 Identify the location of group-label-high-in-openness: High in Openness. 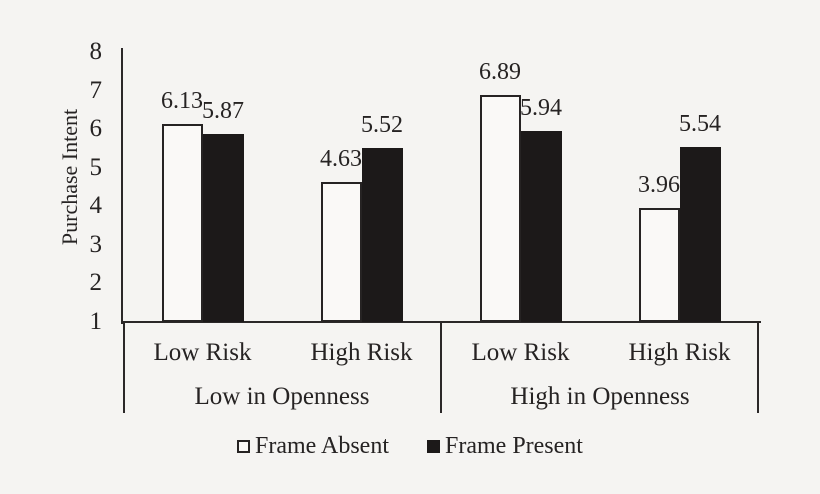
(600, 396).